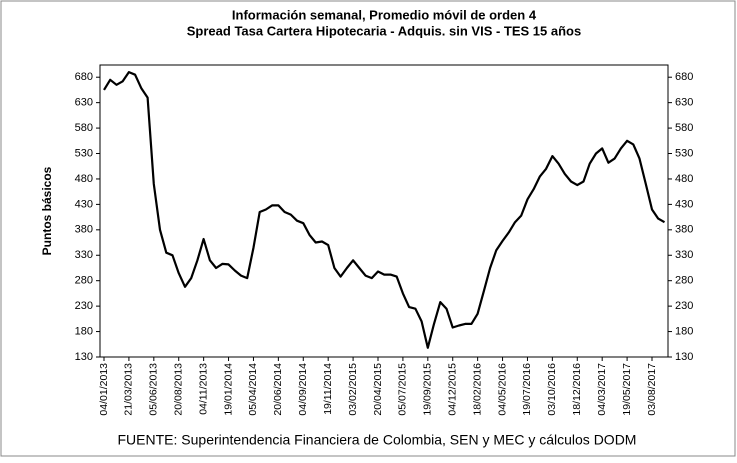 Image resolution: width=737 pixels, height=463 pixels. What do you see at coordinates (84, 306) in the screenshot?
I see `y-tick-label: 230` at bounding box center [84, 306].